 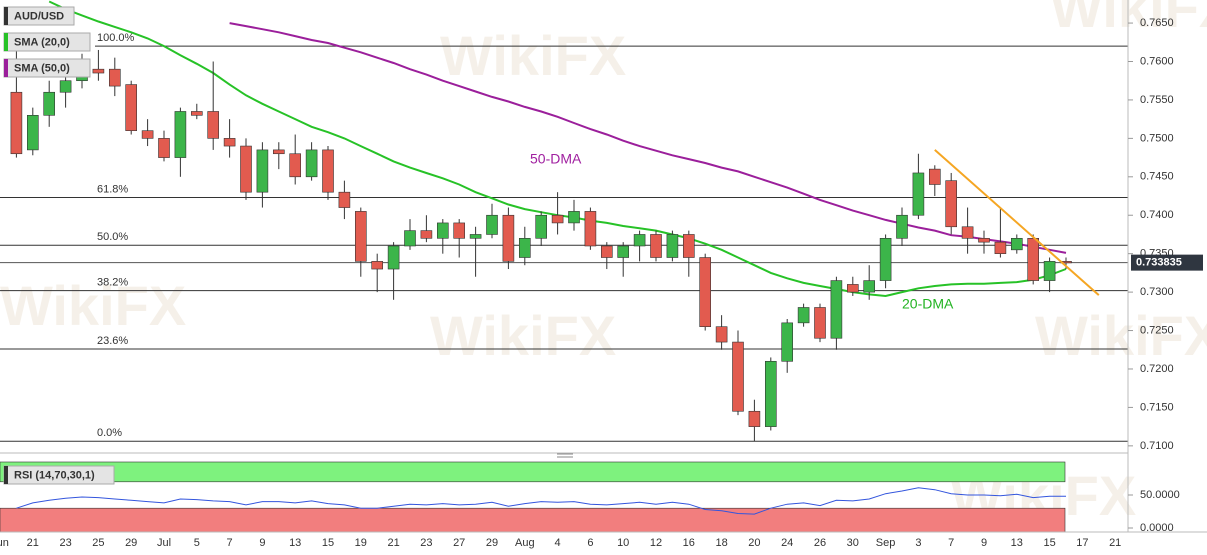 What do you see at coordinates (590, 543) in the screenshot?
I see `x-tick-label: 6` at bounding box center [590, 543].